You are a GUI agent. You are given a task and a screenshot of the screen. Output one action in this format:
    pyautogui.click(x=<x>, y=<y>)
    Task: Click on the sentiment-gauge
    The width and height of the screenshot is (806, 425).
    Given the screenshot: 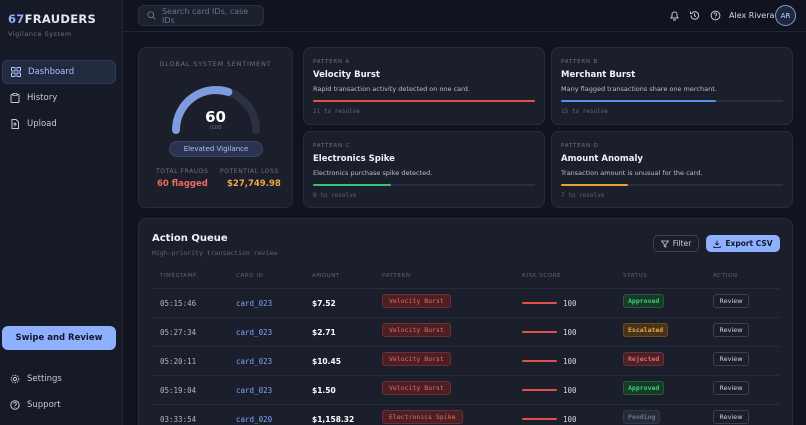 What is the action you would take?
    pyautogui.click(x=216, y=110)
    